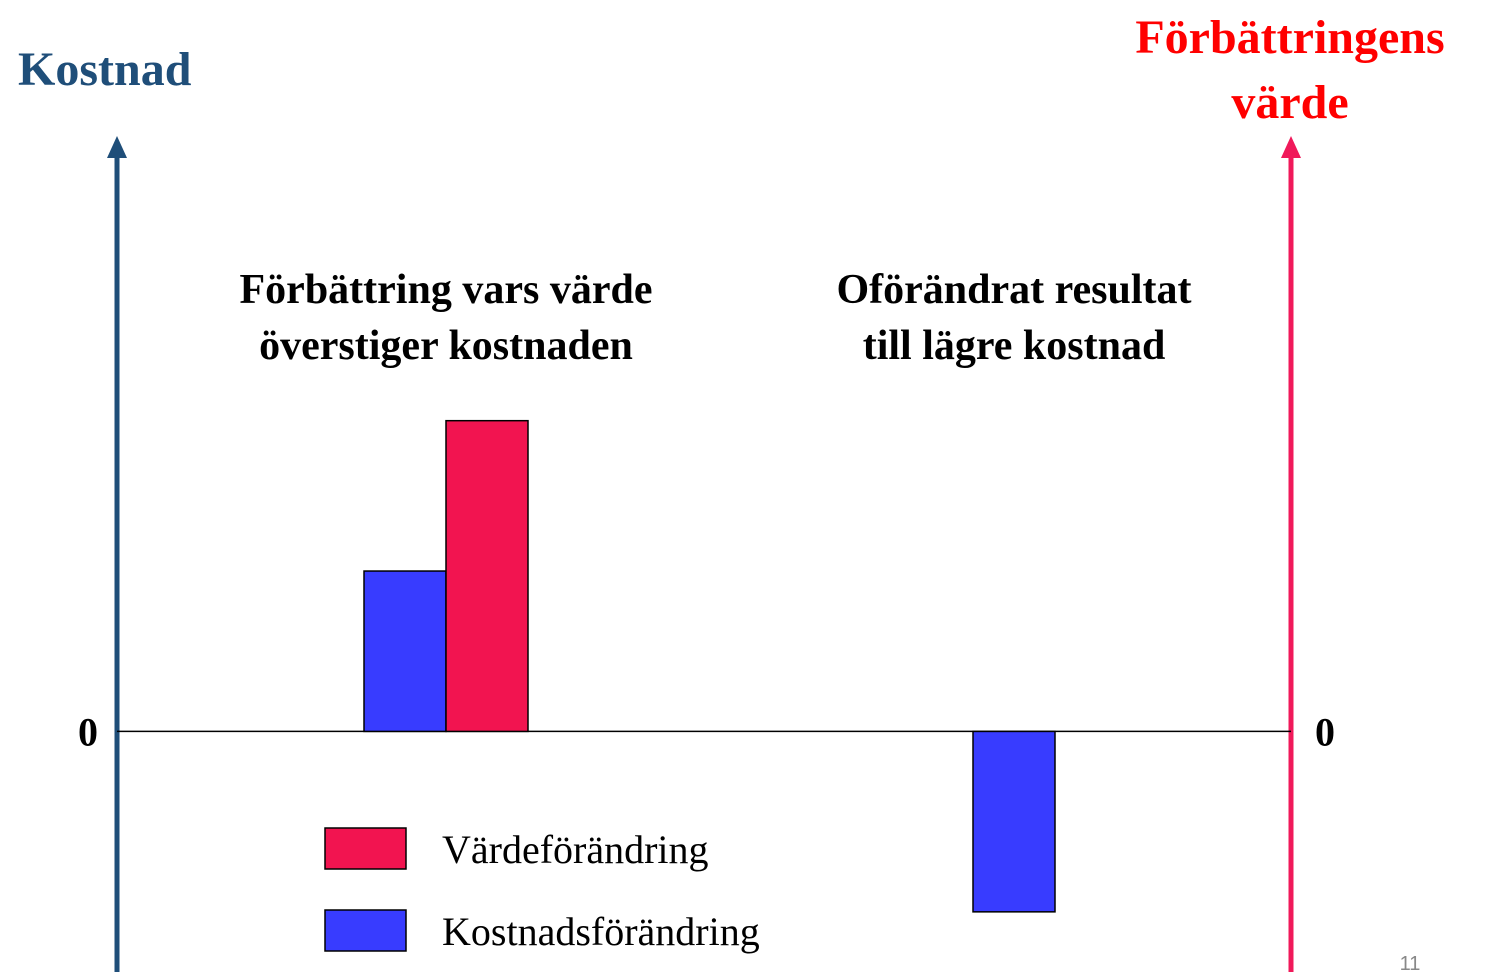 Image resolution: width=1489 pixels, height=972 pixels. I want to click on y-axis-arrow, so click(117, 147).